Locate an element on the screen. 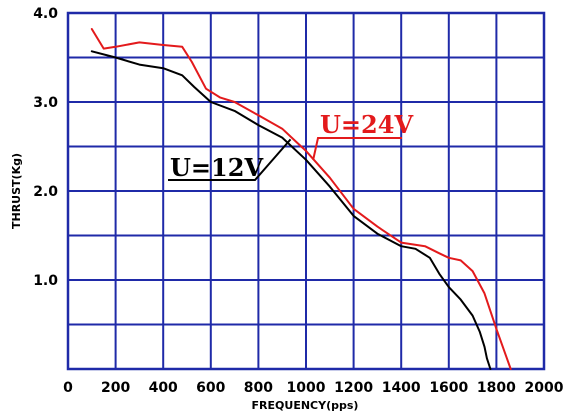  y-axis-title: THRUST(Kg) is located at coordinates (16, 191).